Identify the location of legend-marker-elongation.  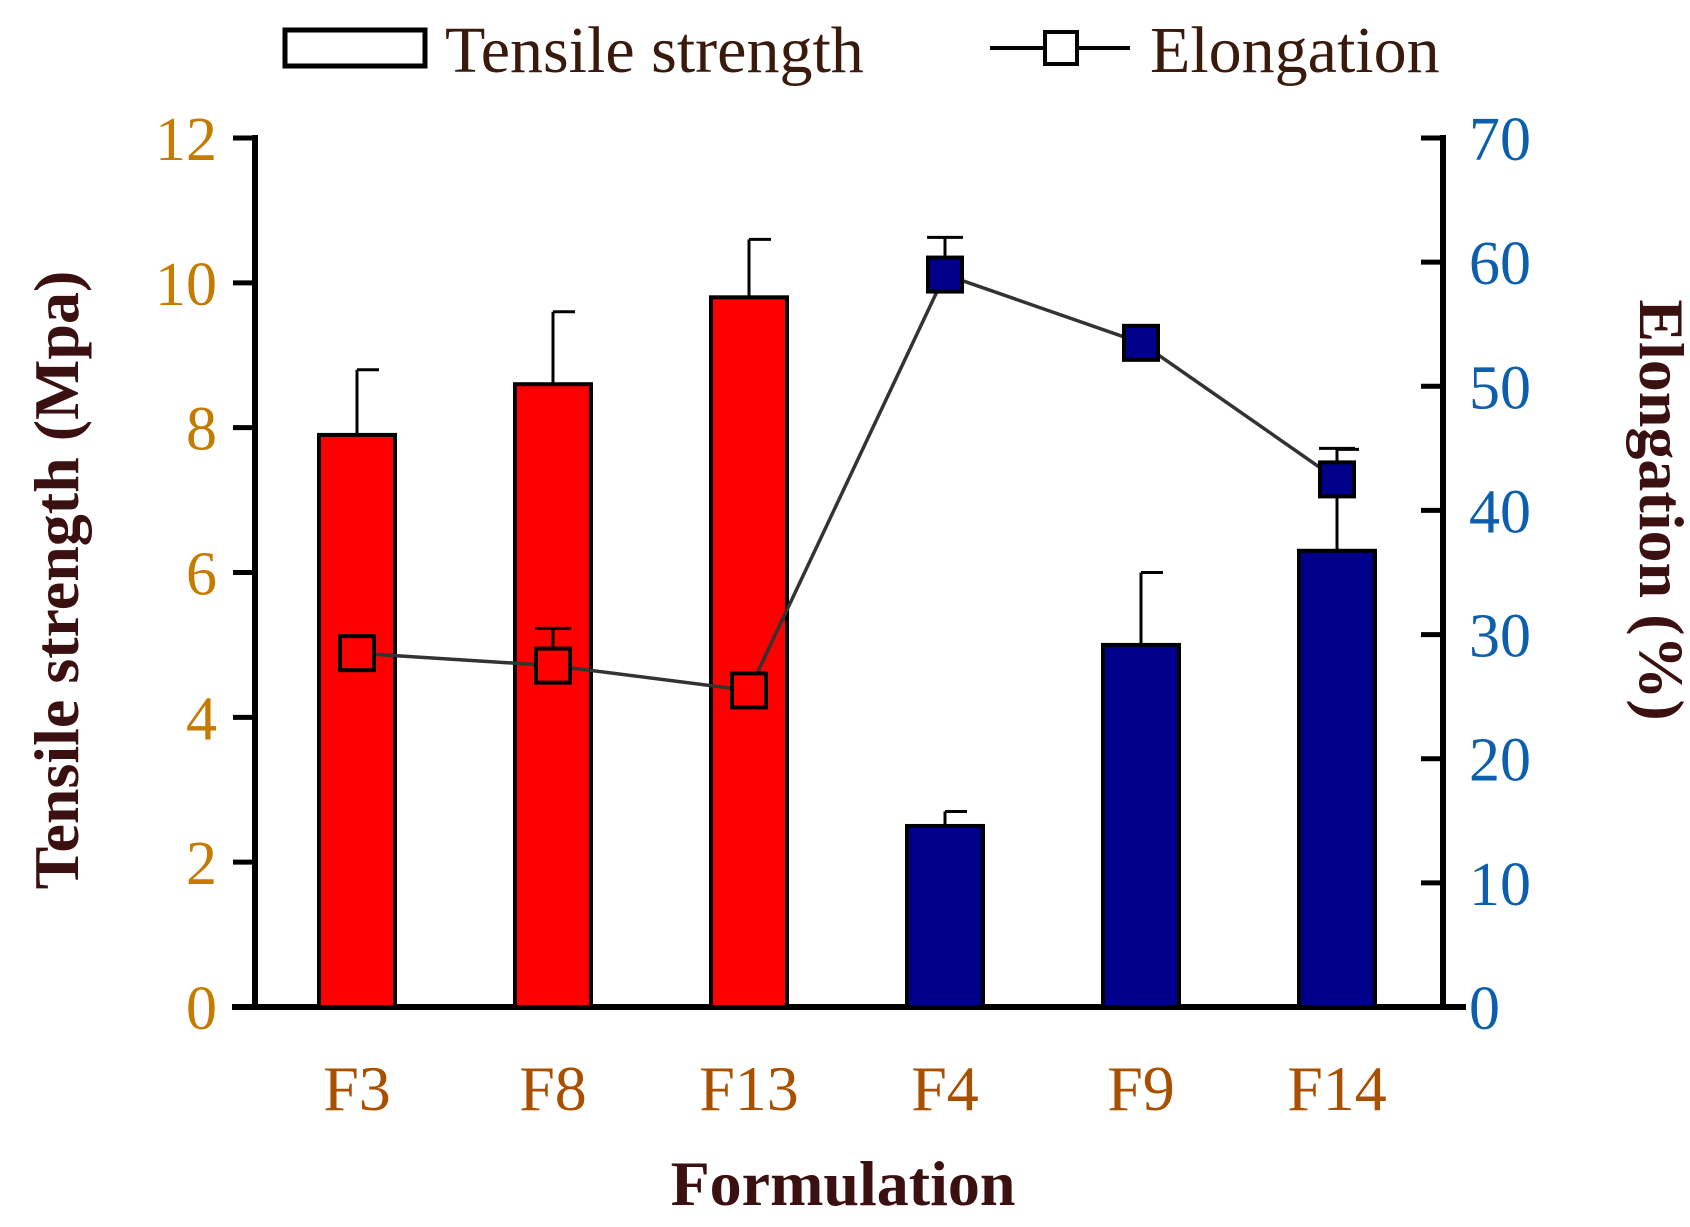
(1061, 48).